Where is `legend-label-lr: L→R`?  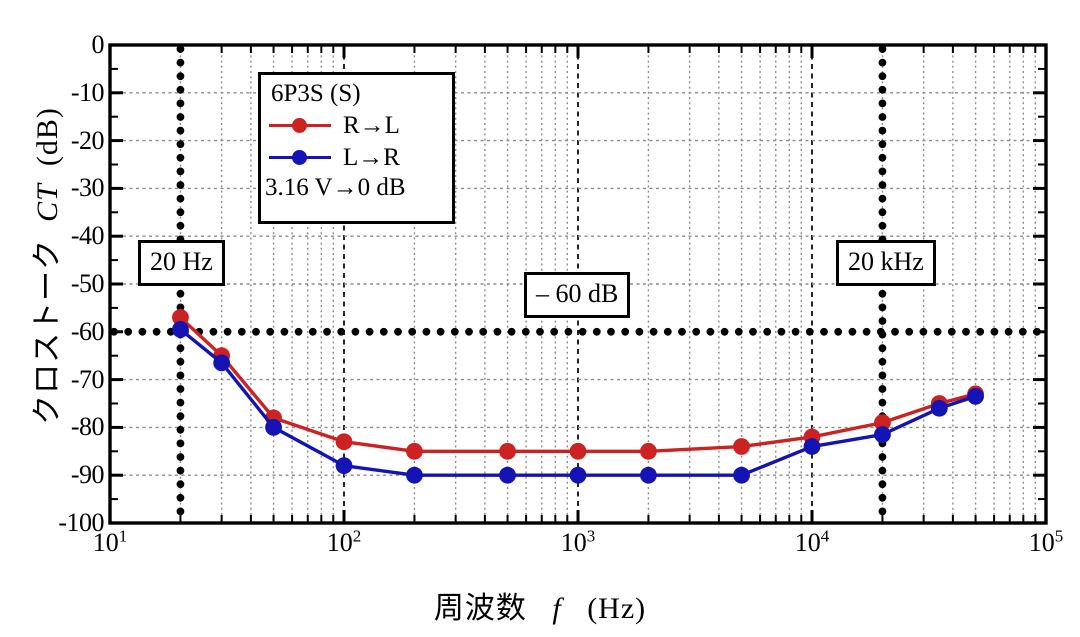
legend-label-lr: L→R is located at coordinates (371, 157).